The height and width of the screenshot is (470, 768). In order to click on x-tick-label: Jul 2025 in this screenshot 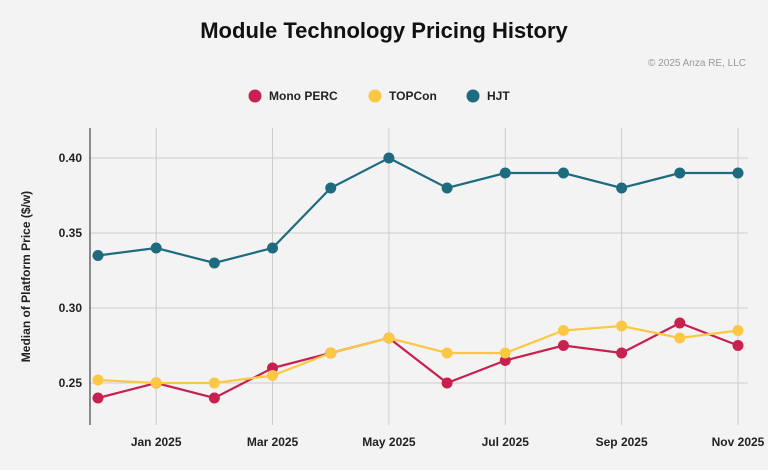, I will do `click(506, 442)`.